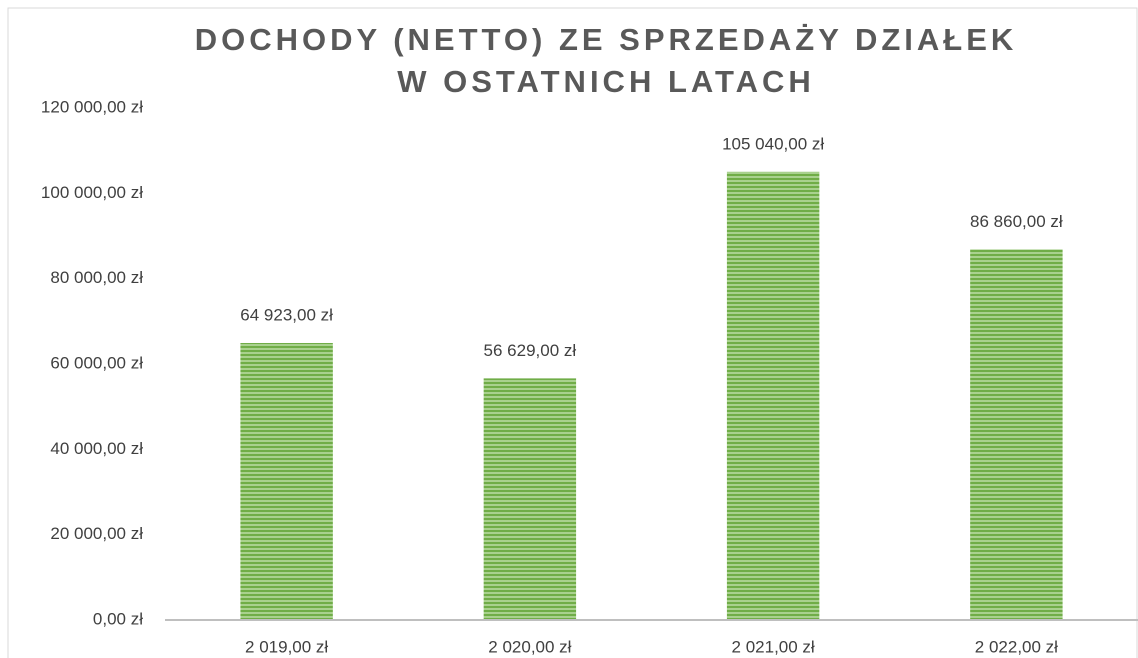  Describe the element at coordinates (96, 362) in the screenshot. I see `y-tick-label: 60 000,00 zł` at that location.